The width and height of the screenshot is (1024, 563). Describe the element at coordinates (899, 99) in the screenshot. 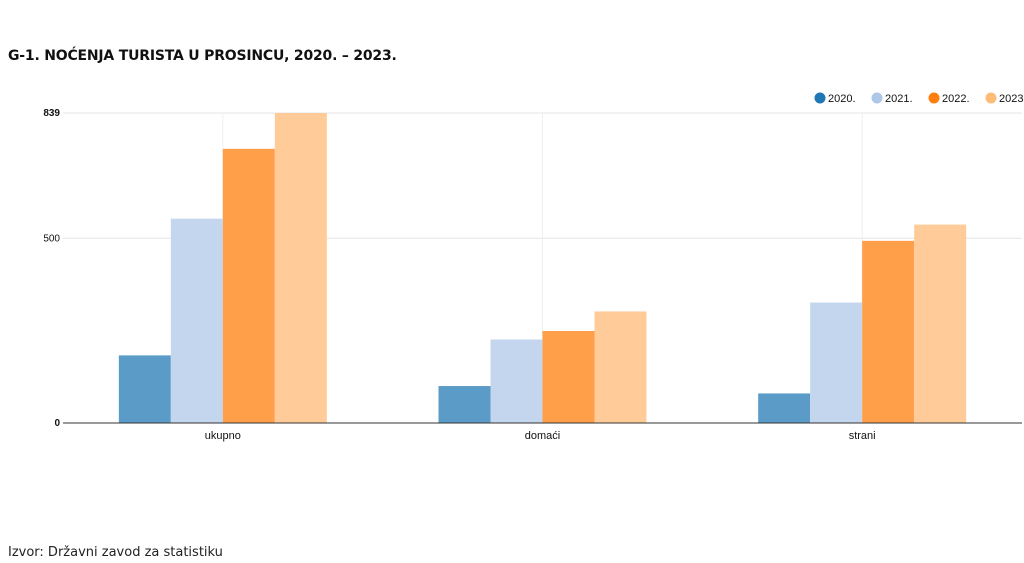

I see `legend-label: 2021.` at that location.